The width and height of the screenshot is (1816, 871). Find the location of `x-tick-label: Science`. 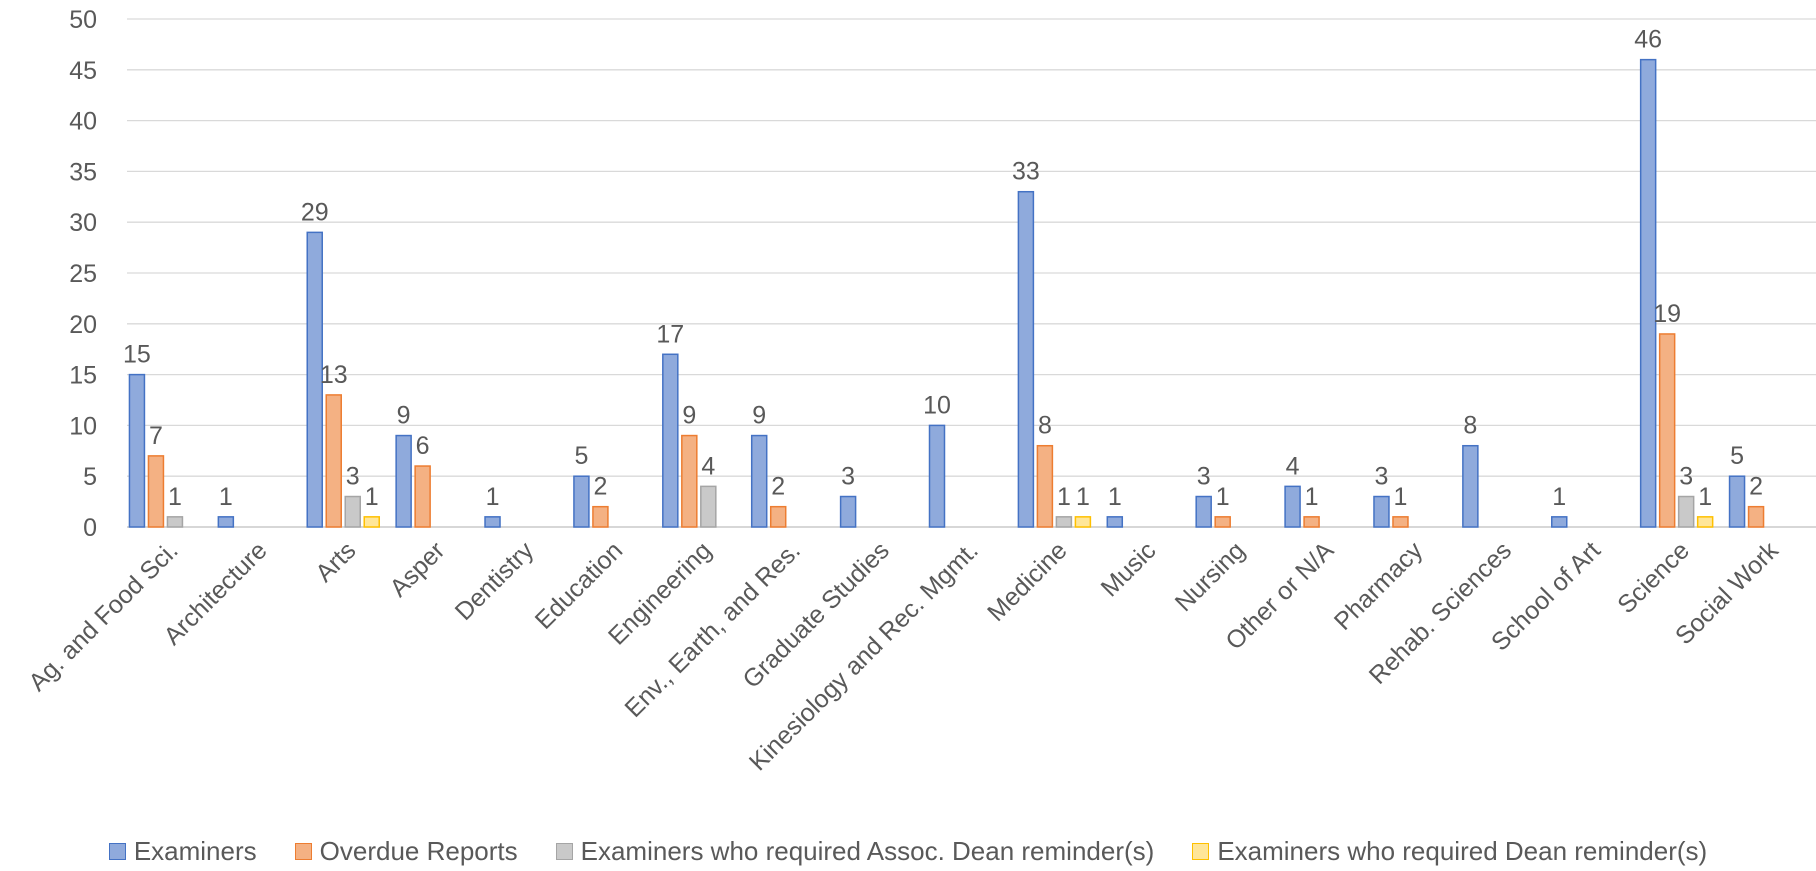

x-tick-label: Science is located at coordinates (1653, 577).